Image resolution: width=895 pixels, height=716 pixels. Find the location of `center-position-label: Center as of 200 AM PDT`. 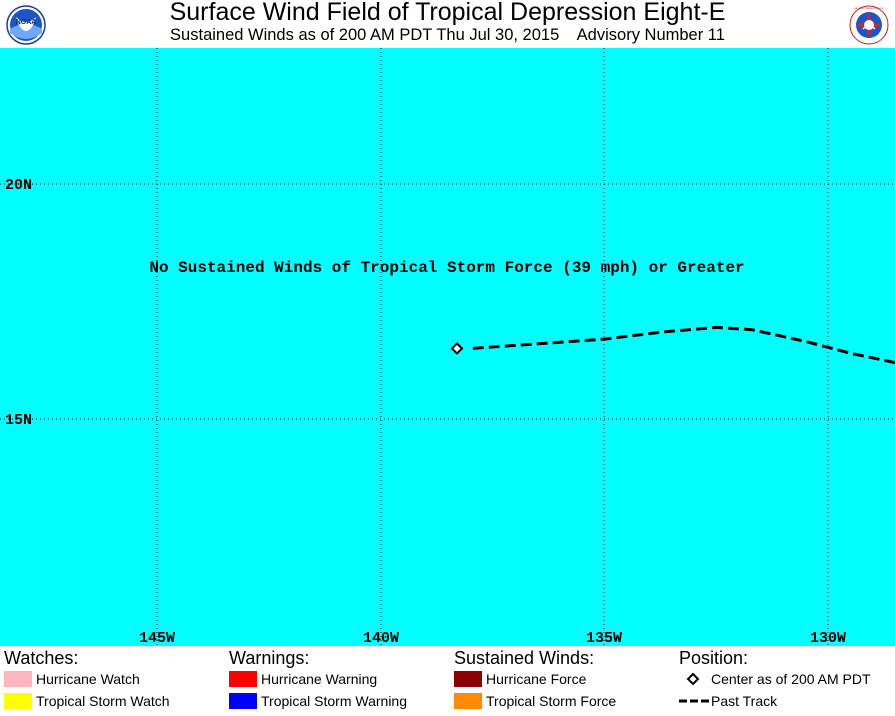

center-position-label: Center as of 200 AM PDT is located at coordinates (791, 679).